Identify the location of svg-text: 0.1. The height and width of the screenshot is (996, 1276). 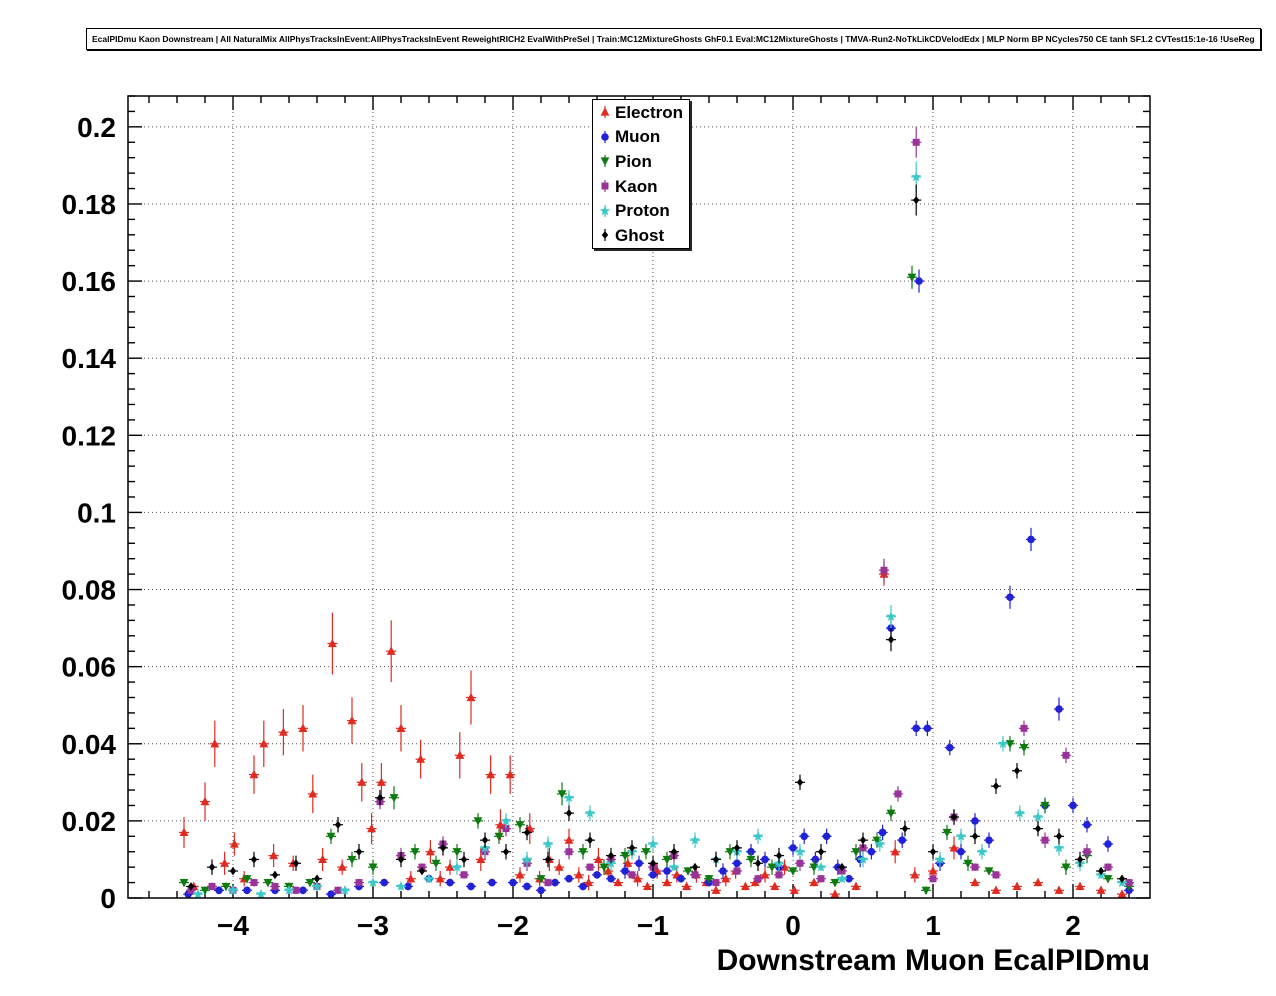
(96, 512).